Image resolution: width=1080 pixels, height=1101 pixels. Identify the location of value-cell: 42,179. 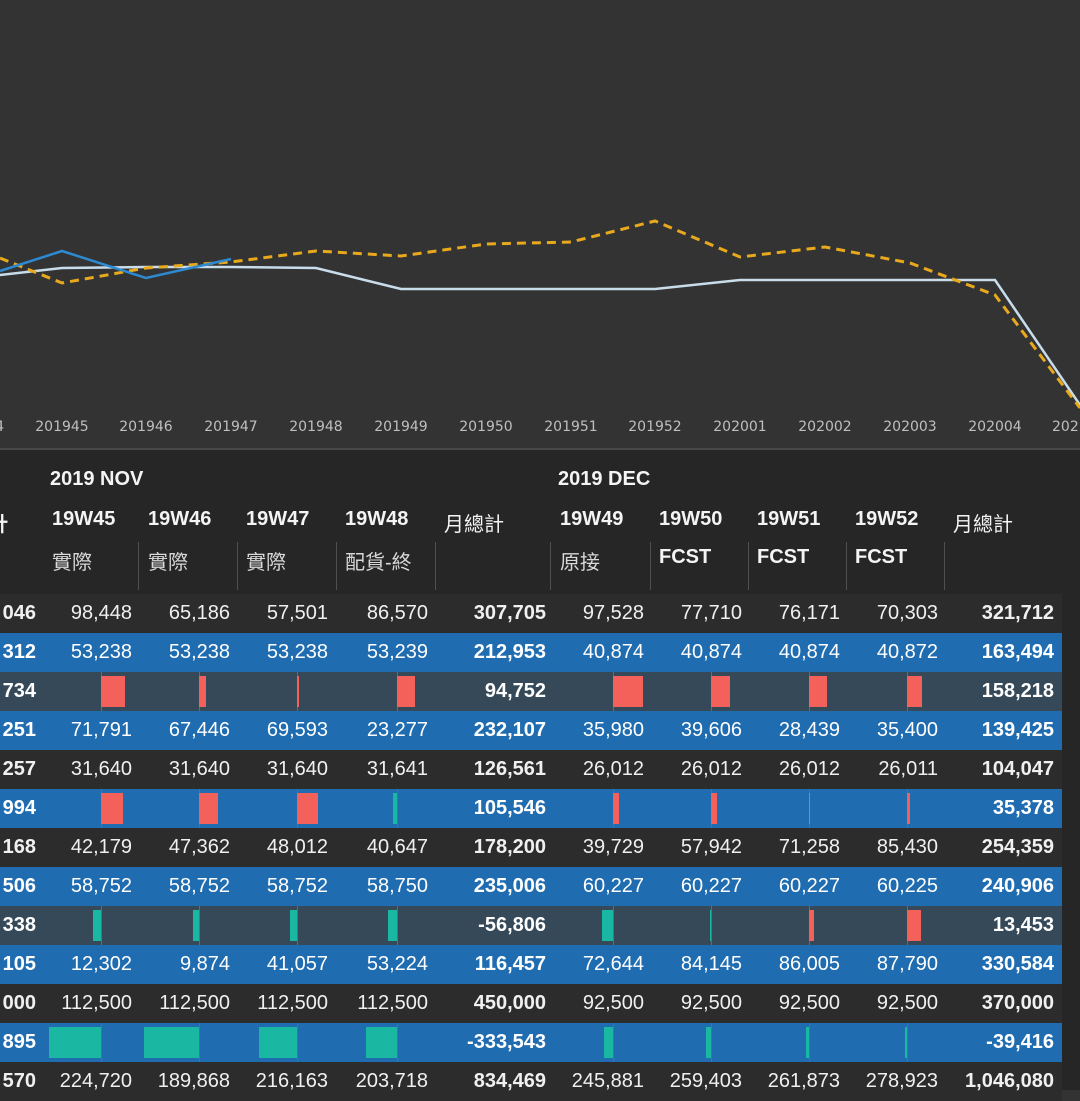
(101, 847).